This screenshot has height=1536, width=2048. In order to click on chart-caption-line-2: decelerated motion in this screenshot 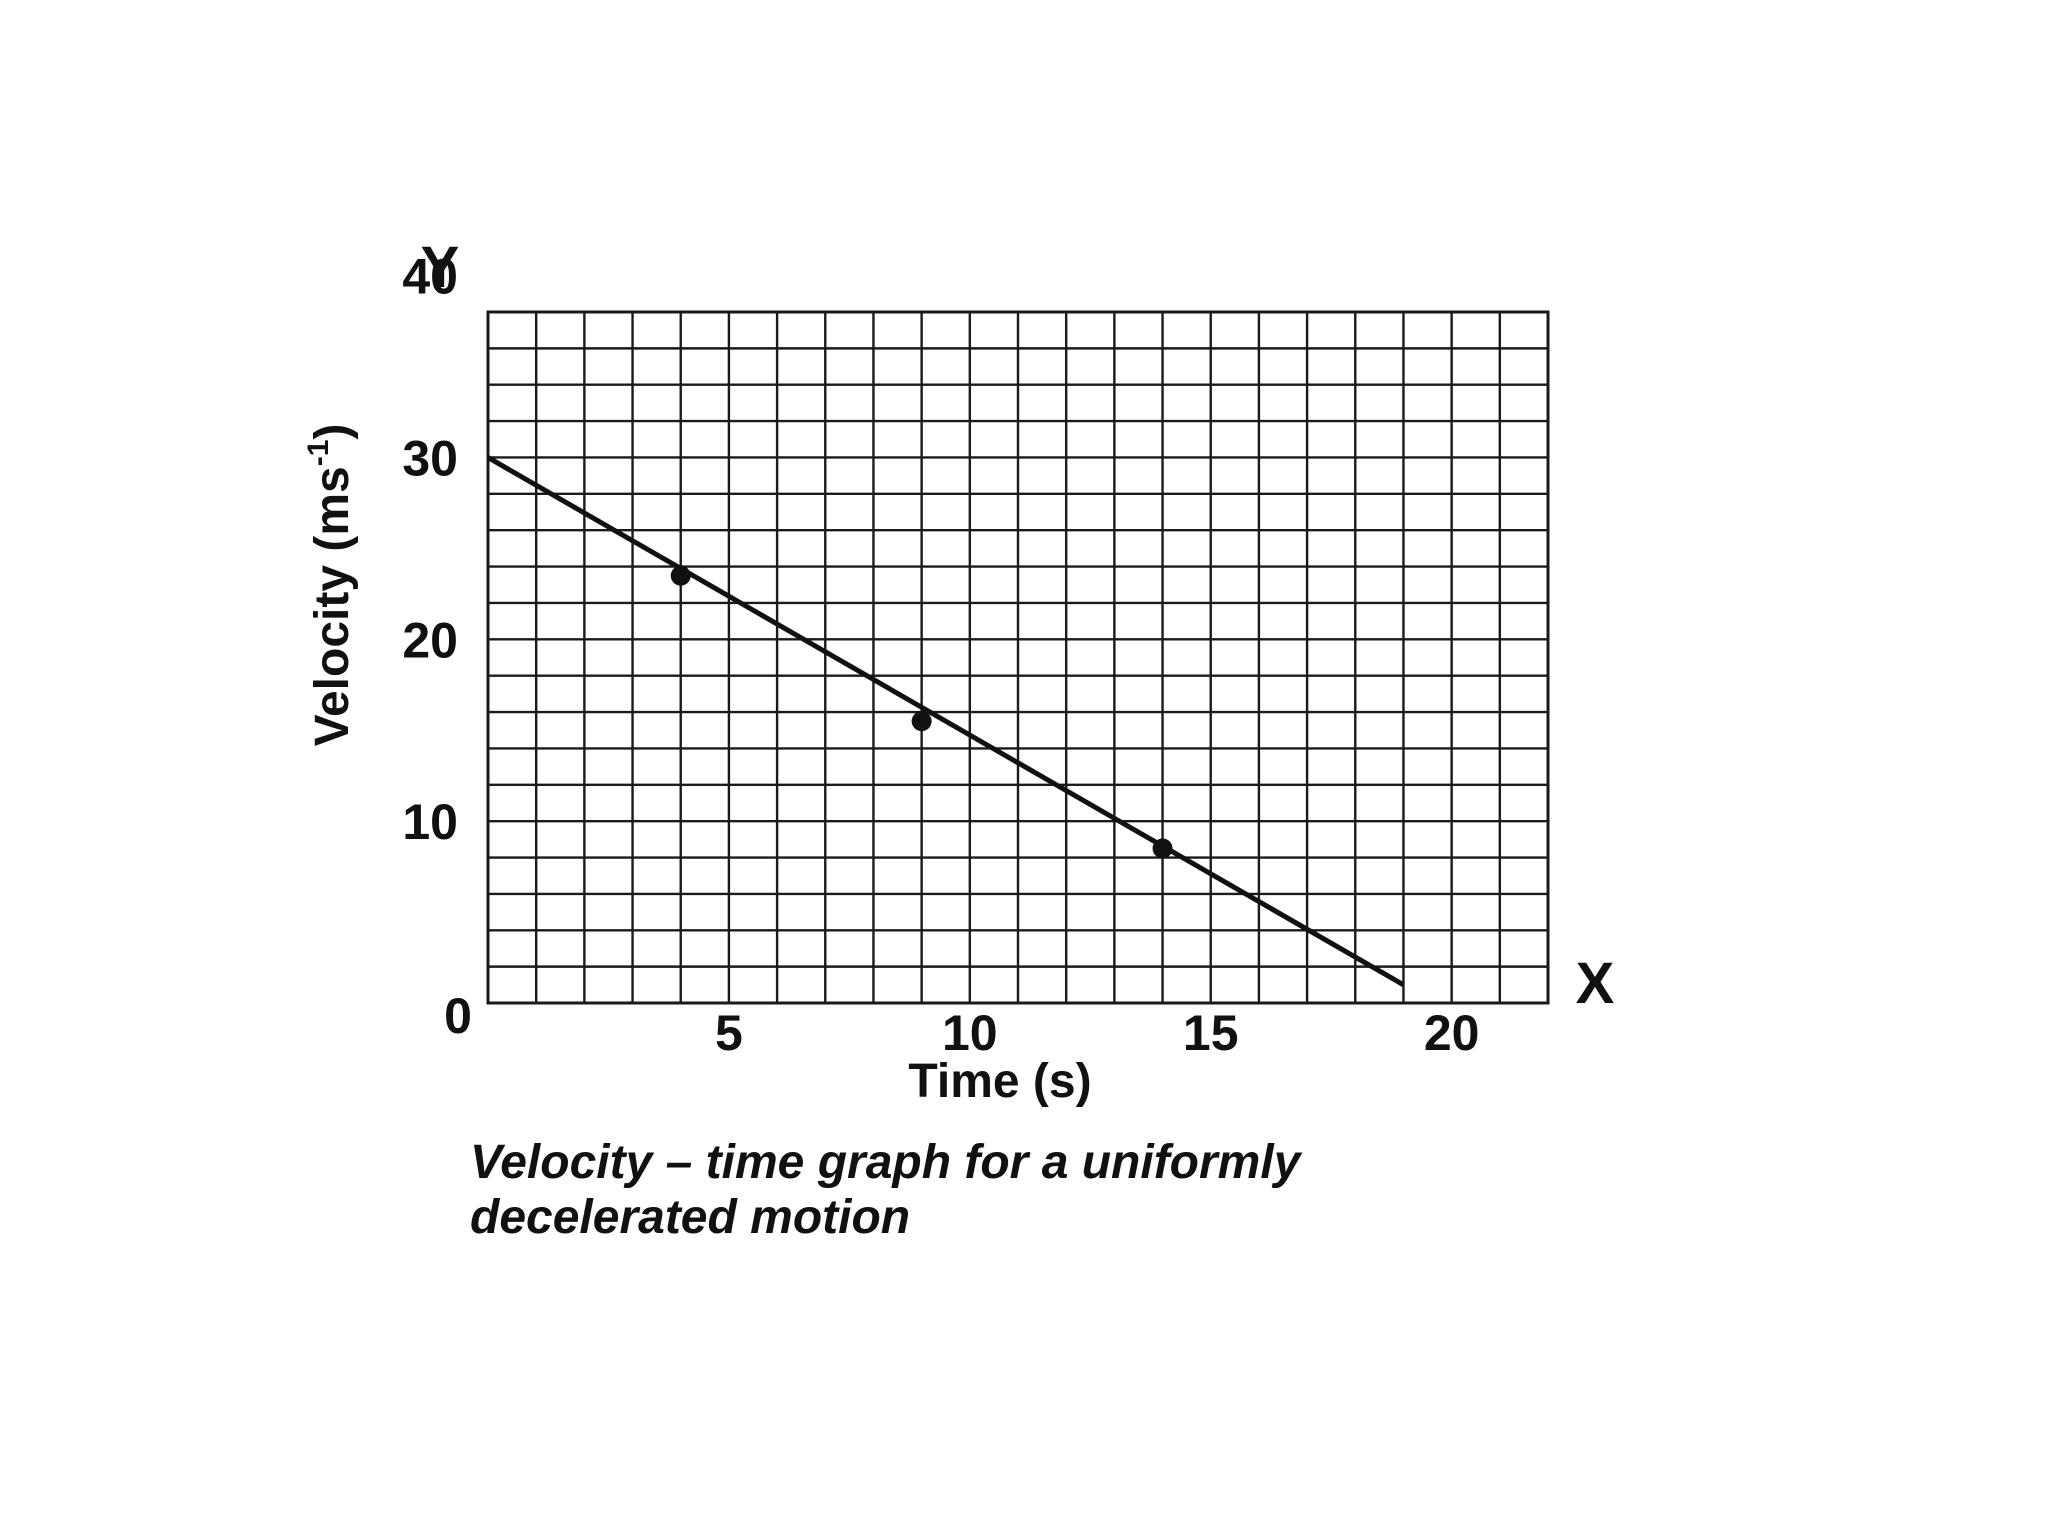, I will do `click(690, 1217)`.